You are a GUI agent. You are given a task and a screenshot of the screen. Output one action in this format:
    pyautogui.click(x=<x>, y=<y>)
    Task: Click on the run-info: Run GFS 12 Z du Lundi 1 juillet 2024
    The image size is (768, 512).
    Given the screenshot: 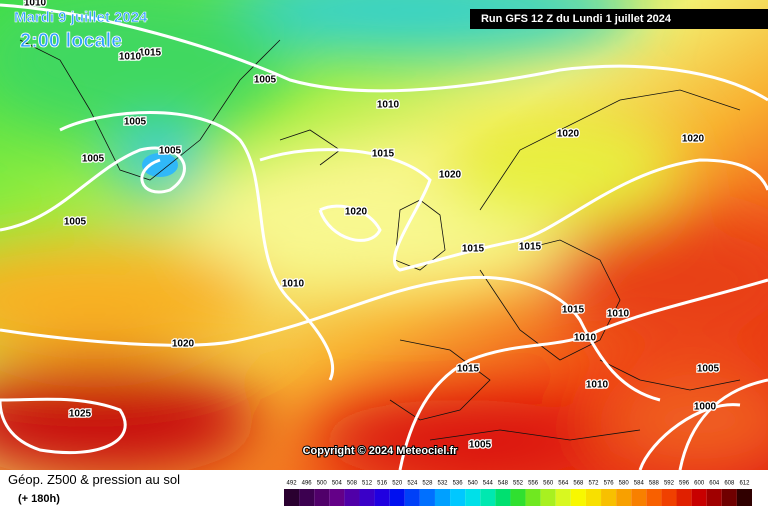 What is the action you would take?
    pyautogui.click(x=576, y=19)
    